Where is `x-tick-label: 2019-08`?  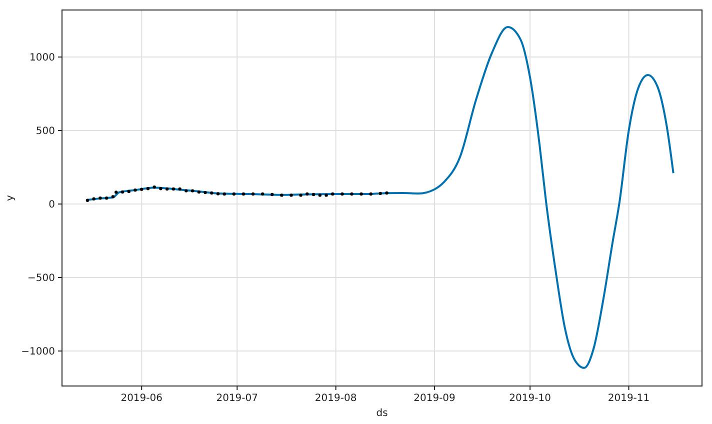 x-tick-label: 2019-08 is located at coordinates (335, 398).